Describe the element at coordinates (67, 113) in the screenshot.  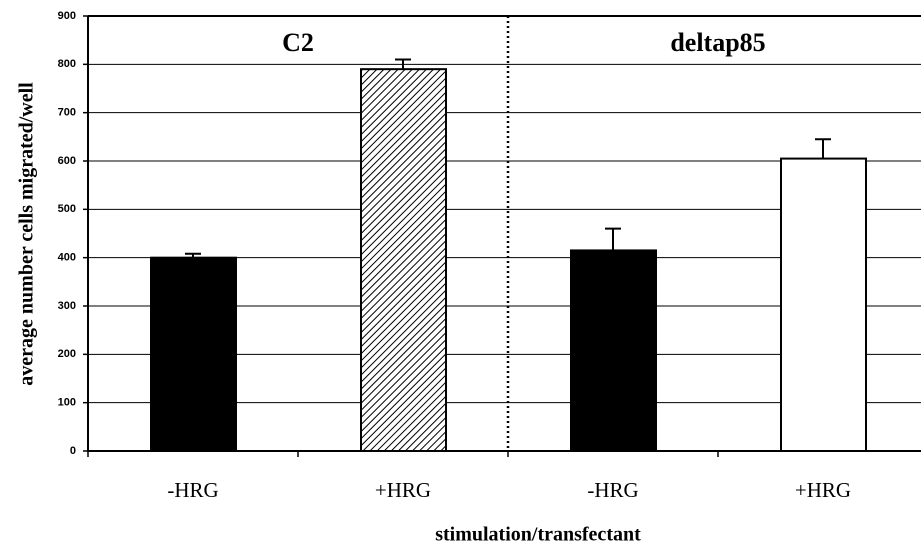
I see `y-tick-label: 700` at that location.